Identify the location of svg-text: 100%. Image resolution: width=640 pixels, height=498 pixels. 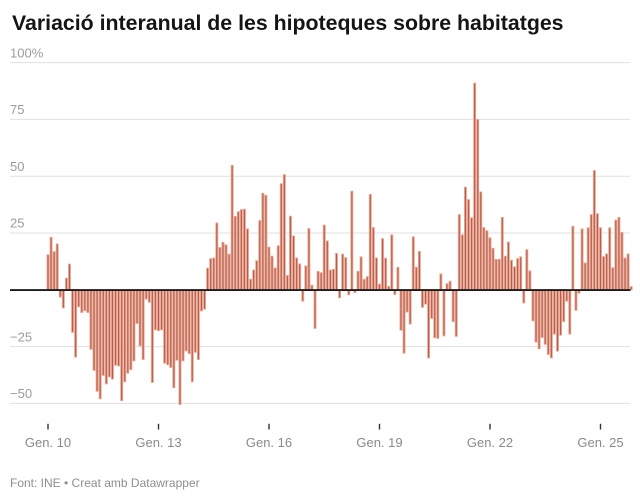
(27, 52).